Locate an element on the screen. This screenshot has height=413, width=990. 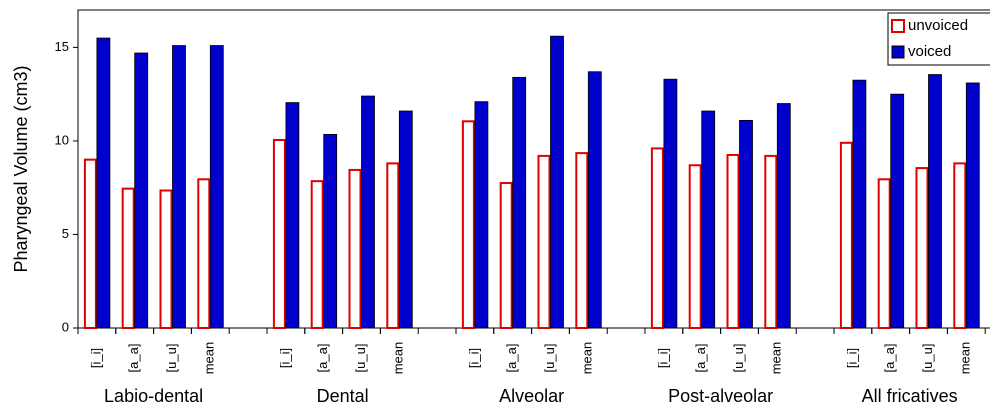
legend-label: voiced is located at coordinates (929, 51).